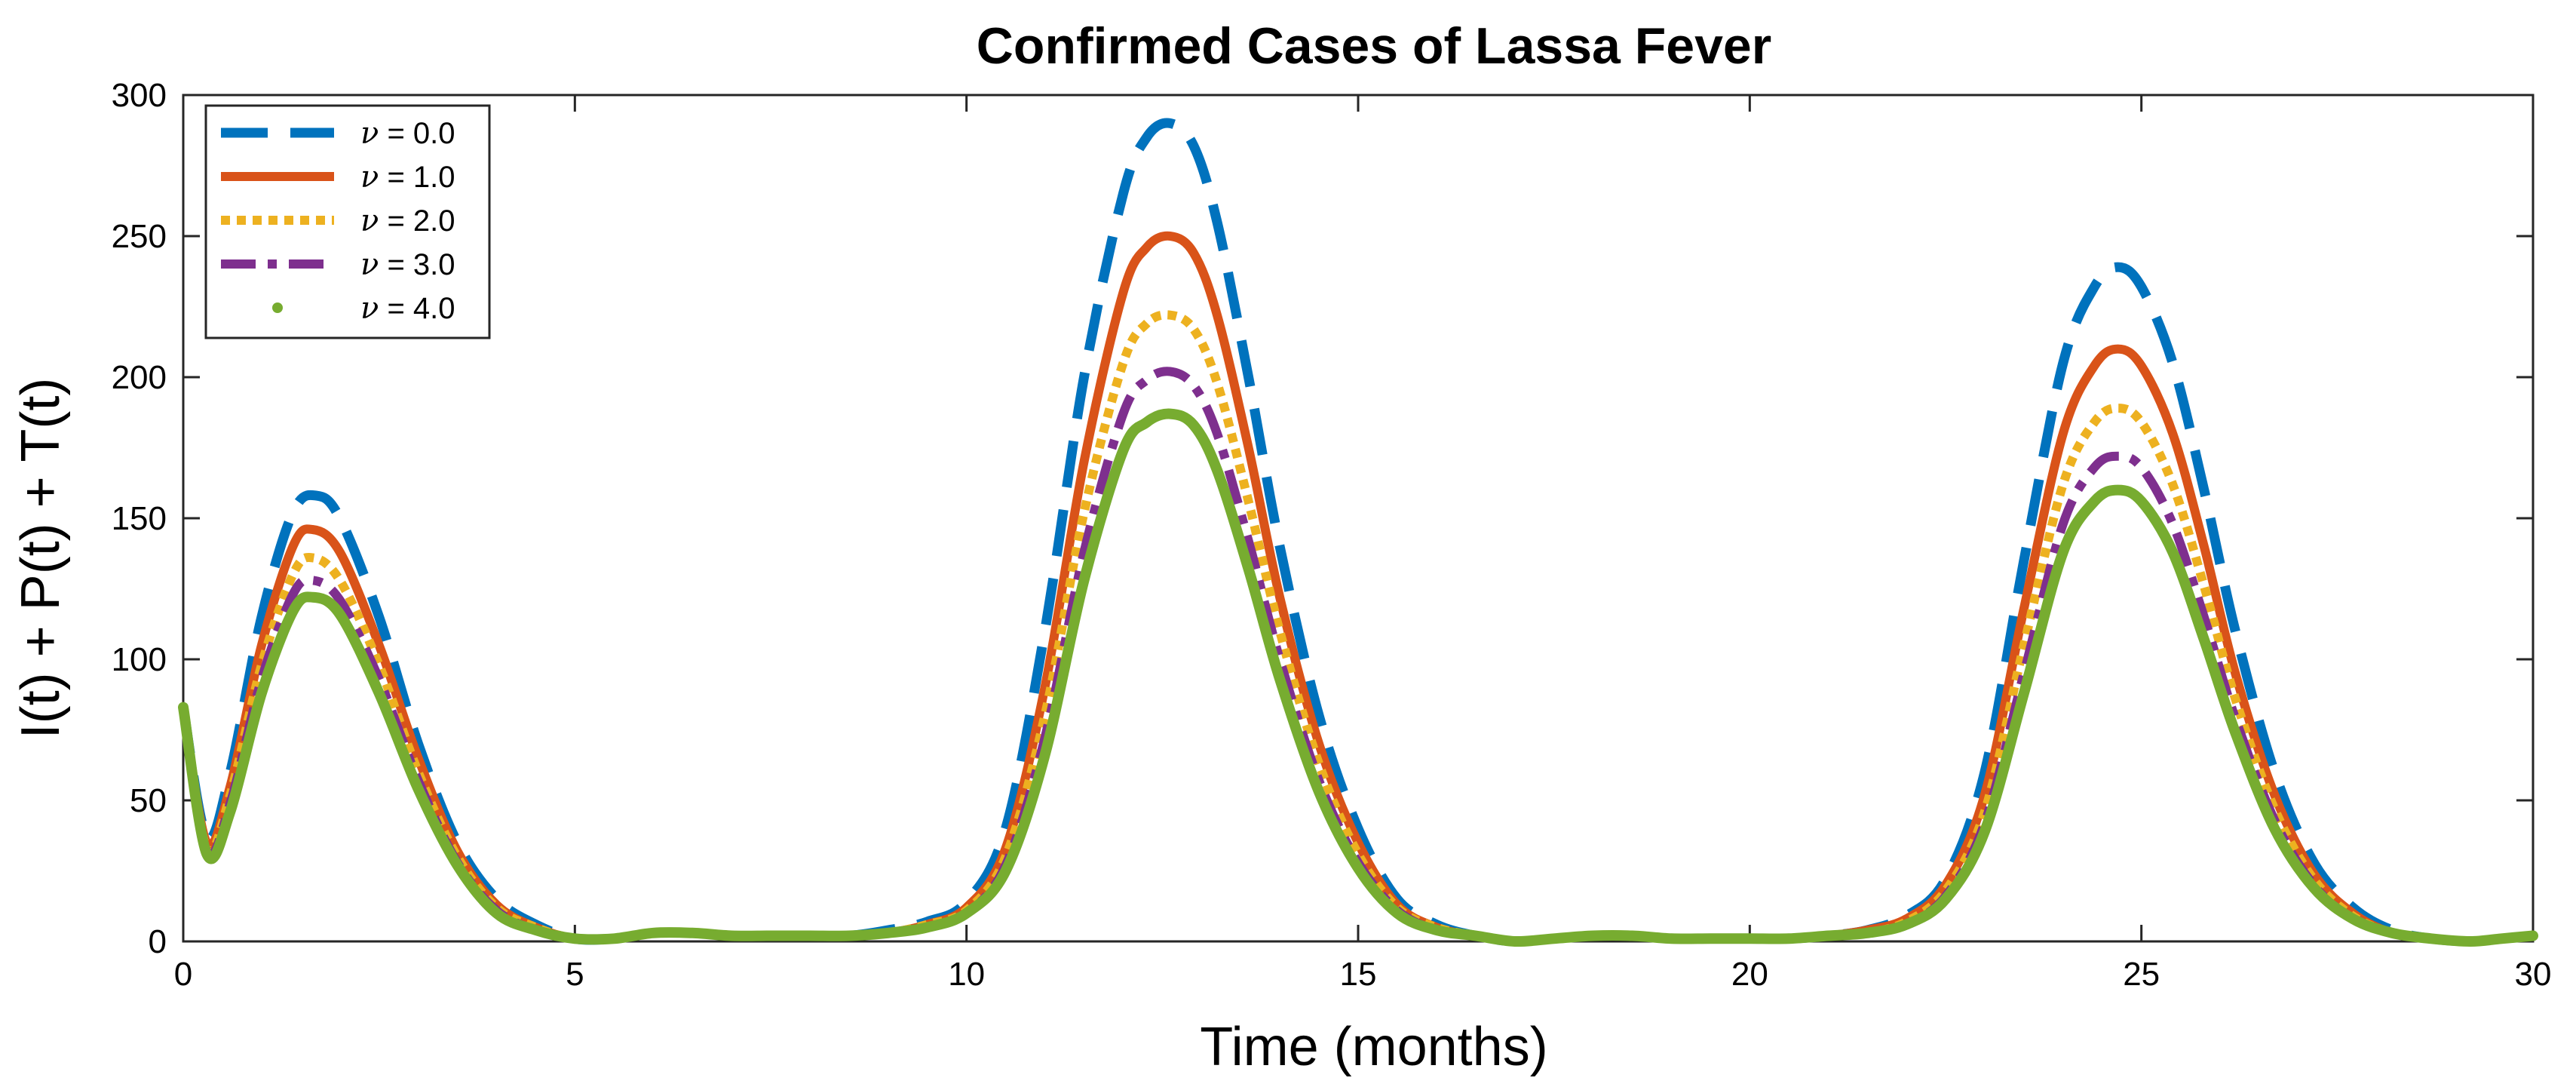 The image size is (2576, 1087). Describe the element at coordinates (139, 659) in the screenshot. I see `y-tick-label: 100` at that location.